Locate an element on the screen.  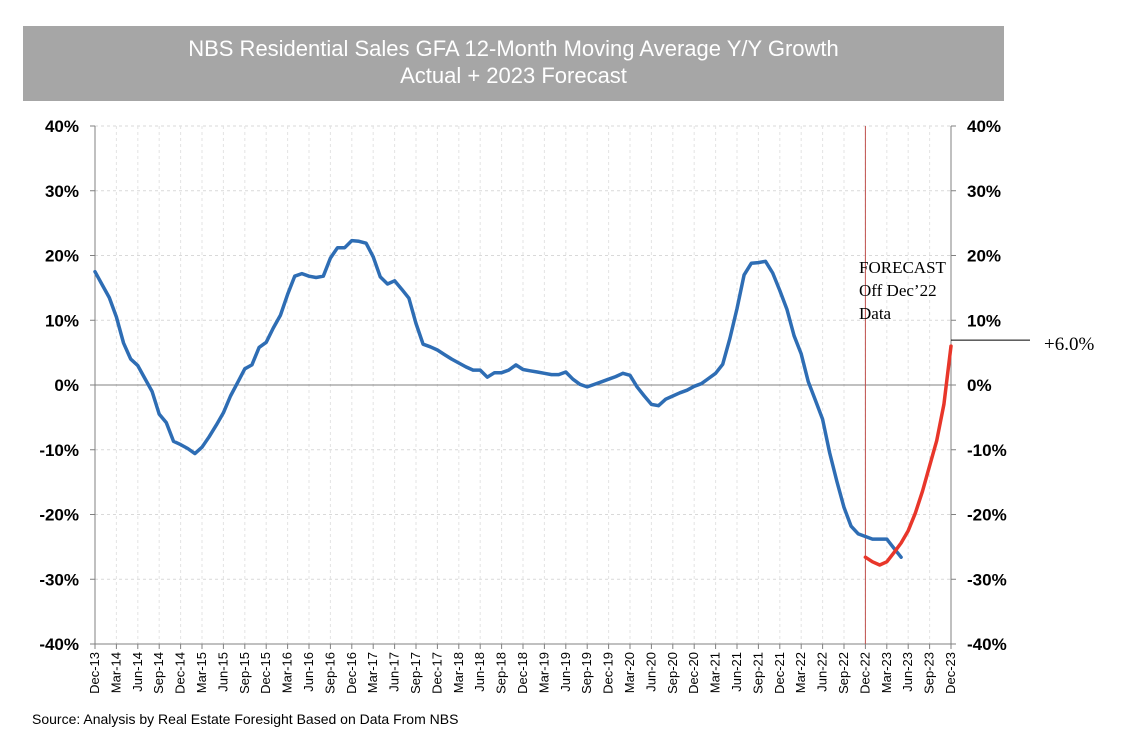
x-tick-label: Mar-21 is located at coordinates (715, 672).